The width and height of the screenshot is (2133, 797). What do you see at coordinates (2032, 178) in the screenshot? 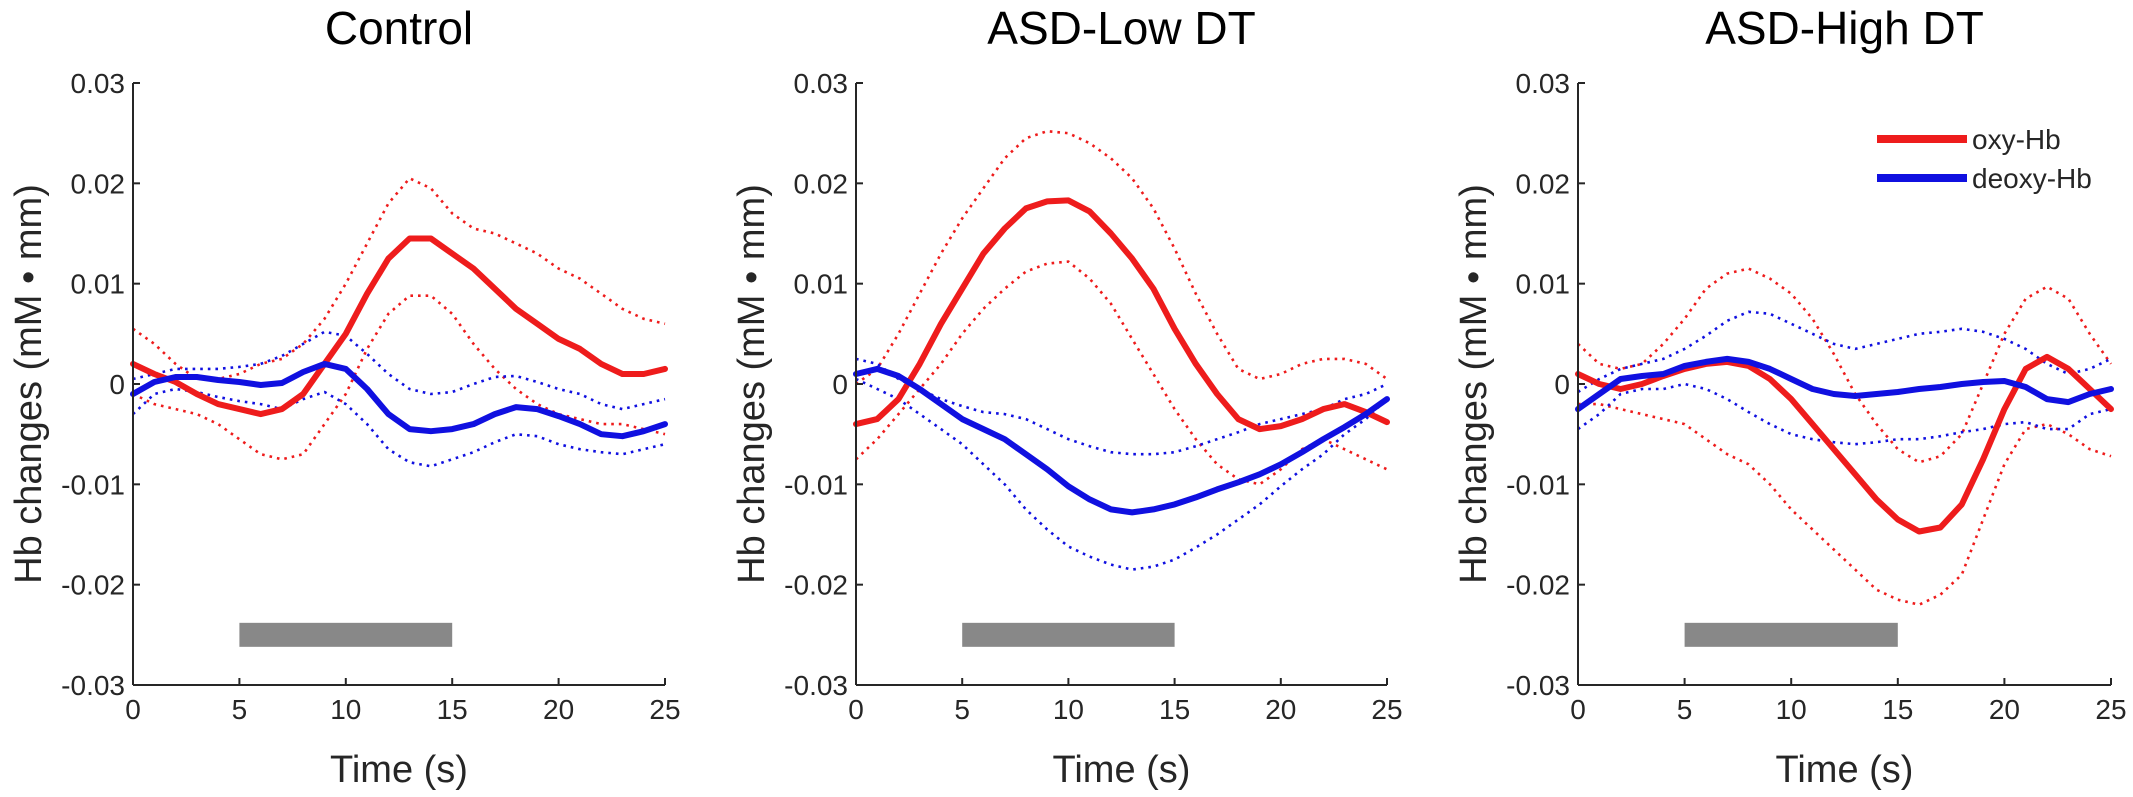
I see `legend-deoxy-label: deoxy-Hb` at bounding box center [2032, 178].